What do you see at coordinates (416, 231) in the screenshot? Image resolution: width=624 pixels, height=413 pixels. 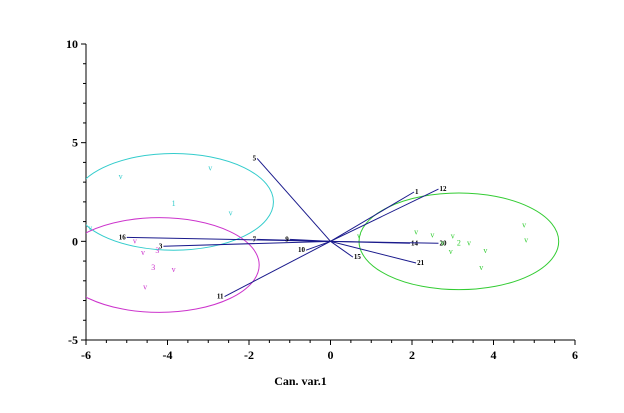 I see `data-point-g3-1: v` at bounding box center [416, 231].